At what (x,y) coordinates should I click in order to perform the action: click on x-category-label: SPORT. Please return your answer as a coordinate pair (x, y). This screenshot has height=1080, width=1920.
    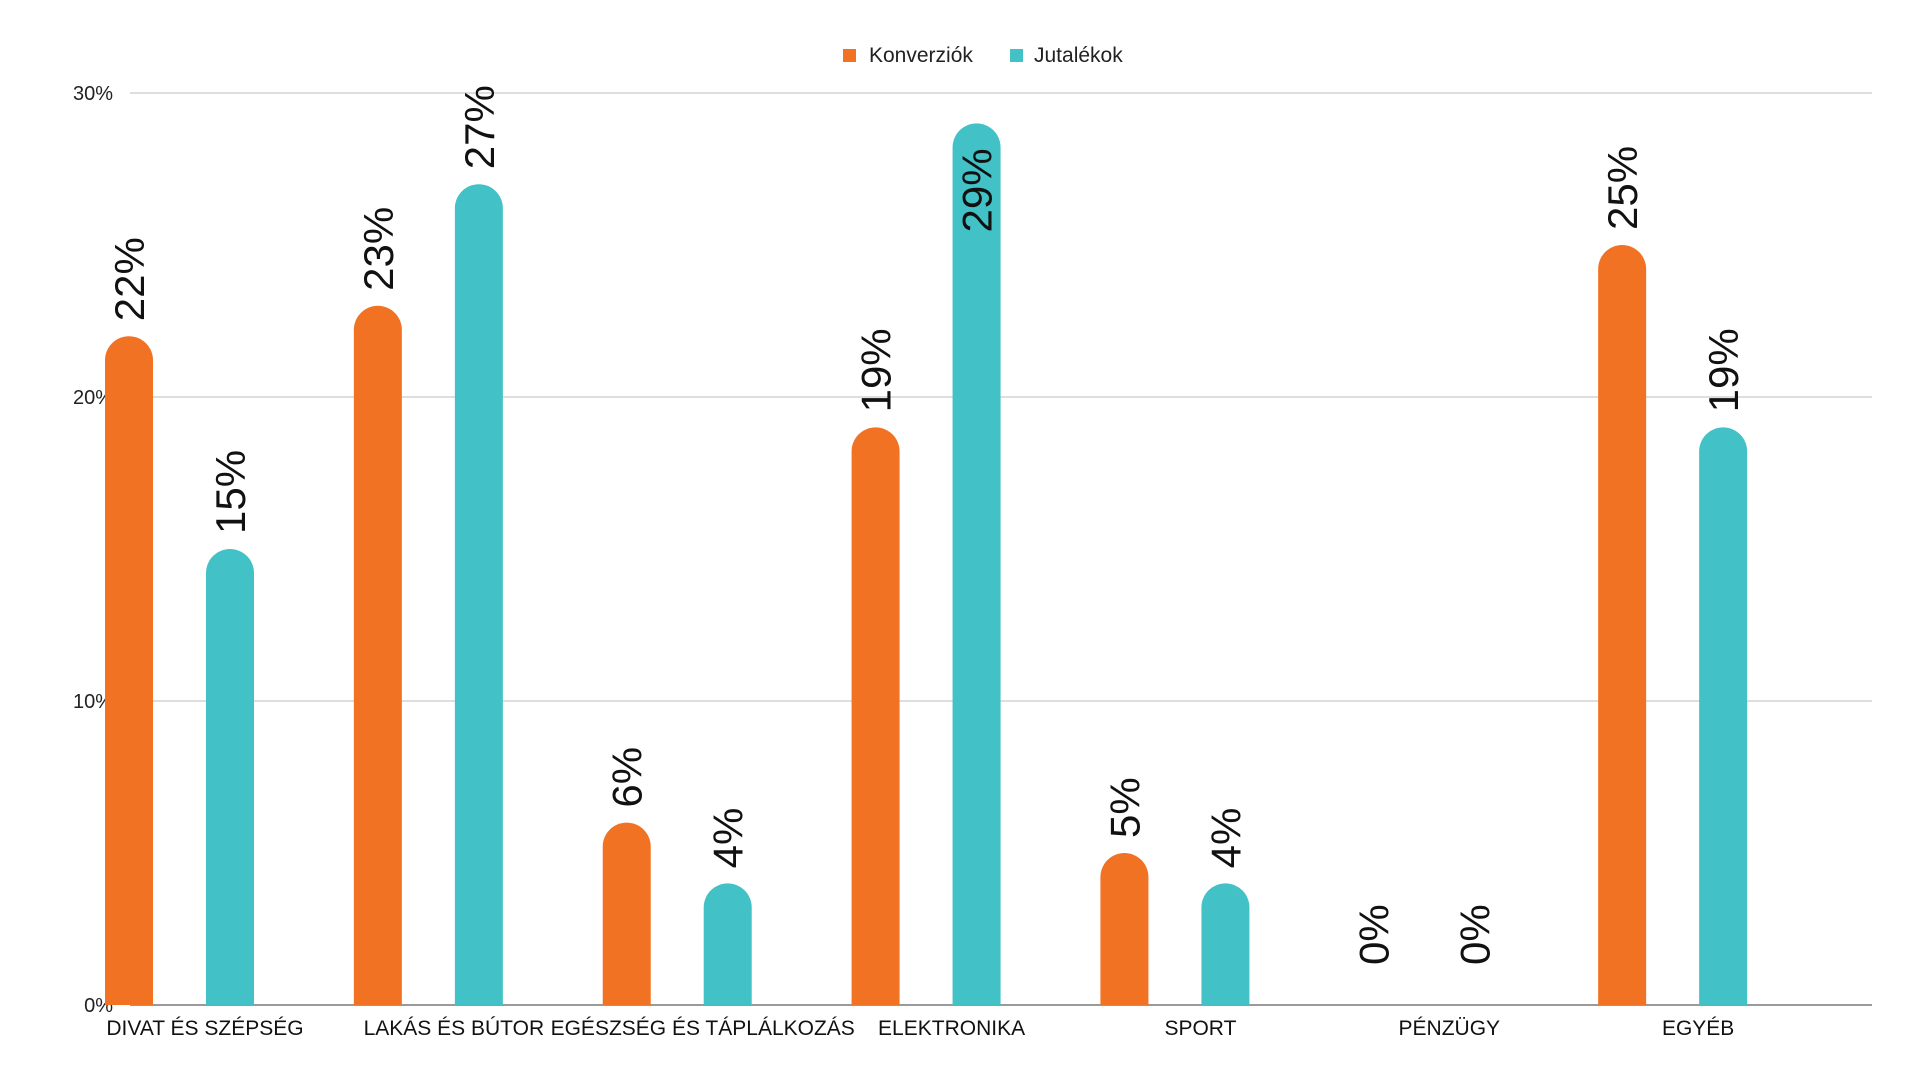
    Looking at the image, I should click on (1200, 1028).